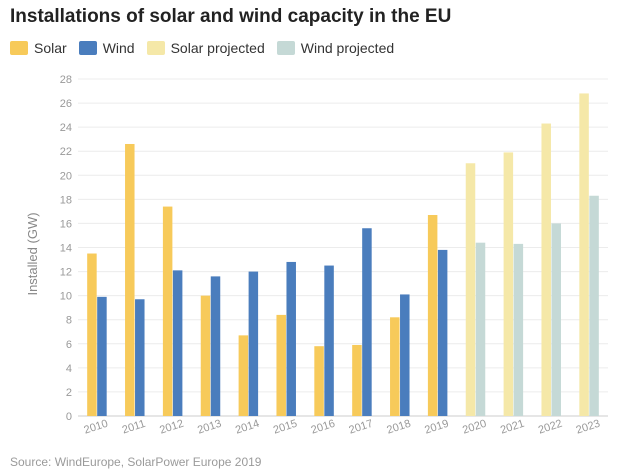  Describe the element at coordinates (171, 427) in the screenshot. I see `x-tick-label-2012: 2012` at that location.